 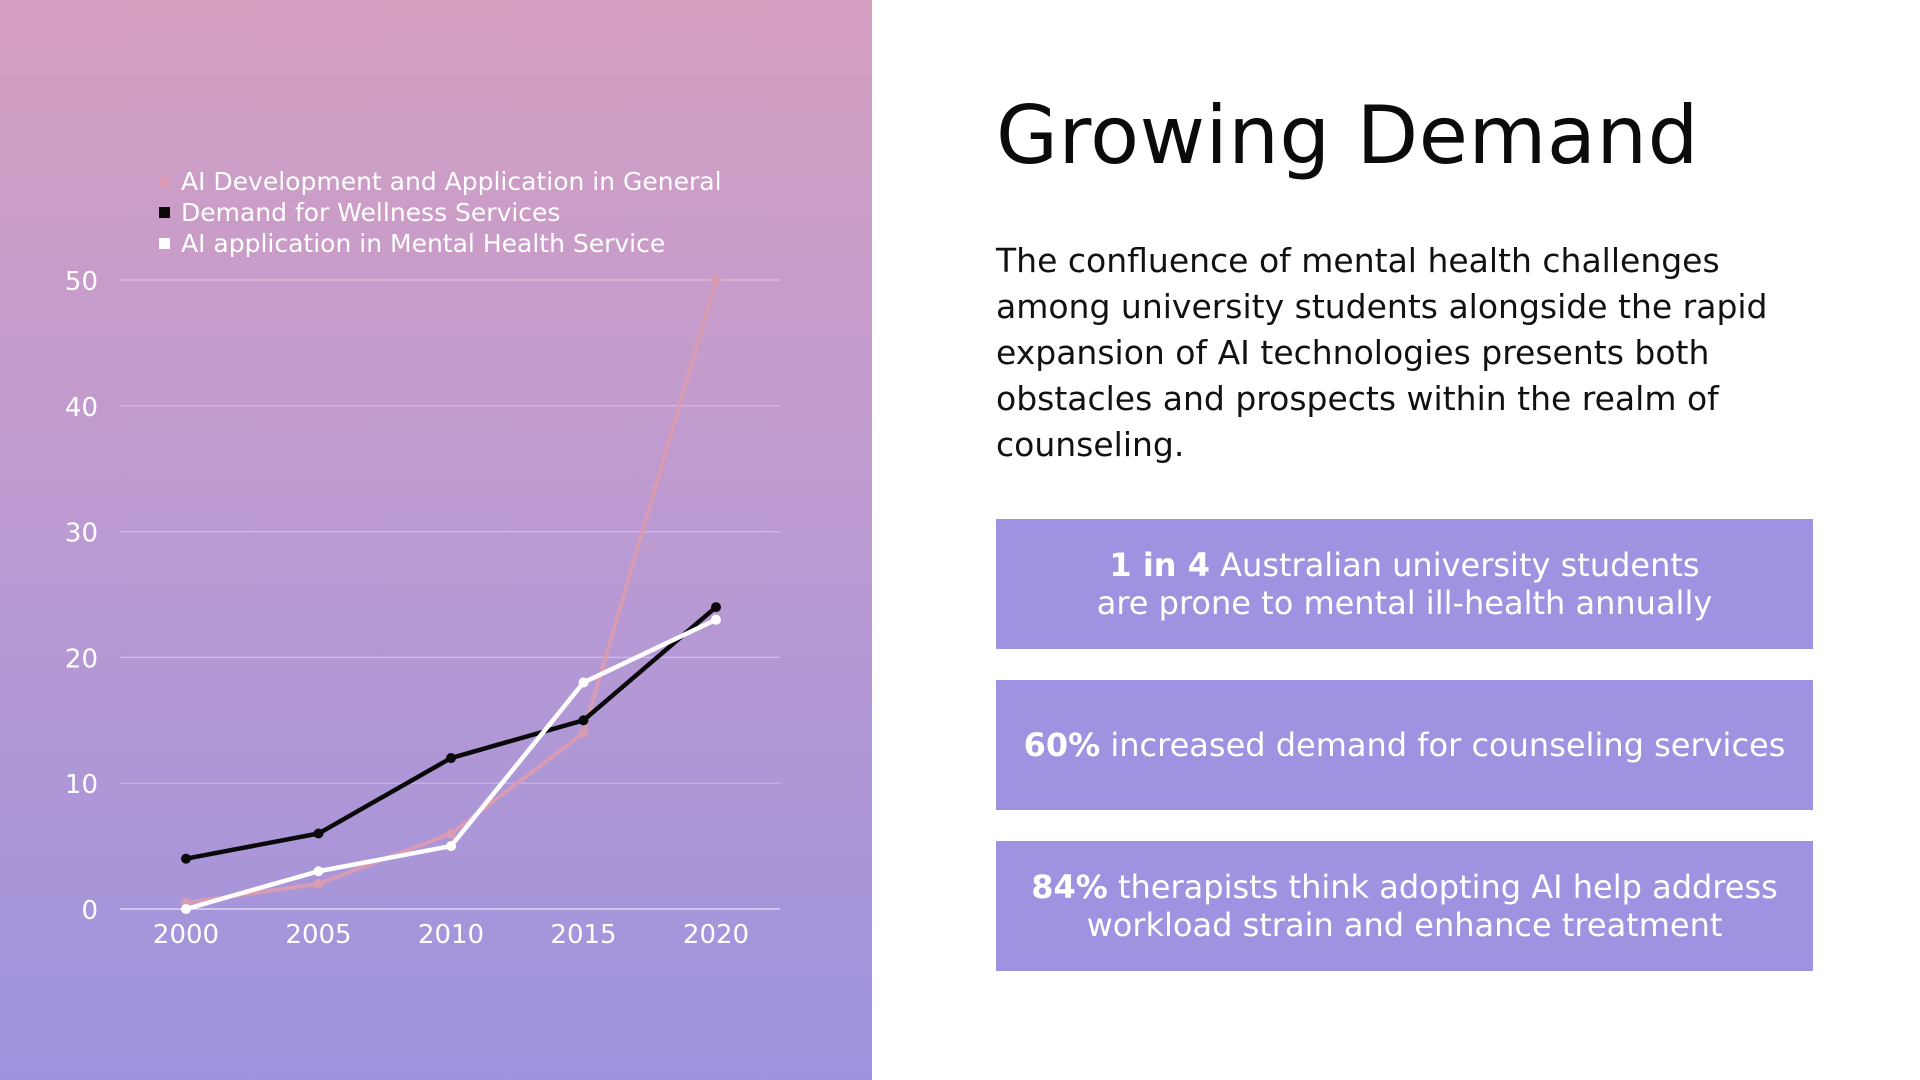 What do you see at coordinates (423, 243) in the screenshot?
I see `legend-label: AI application in Mental Health Service` at bounding box center [423, 243].